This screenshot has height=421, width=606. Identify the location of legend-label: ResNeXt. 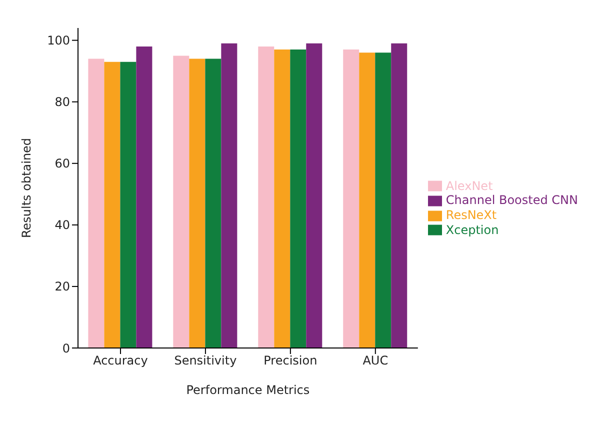
(471, 215).